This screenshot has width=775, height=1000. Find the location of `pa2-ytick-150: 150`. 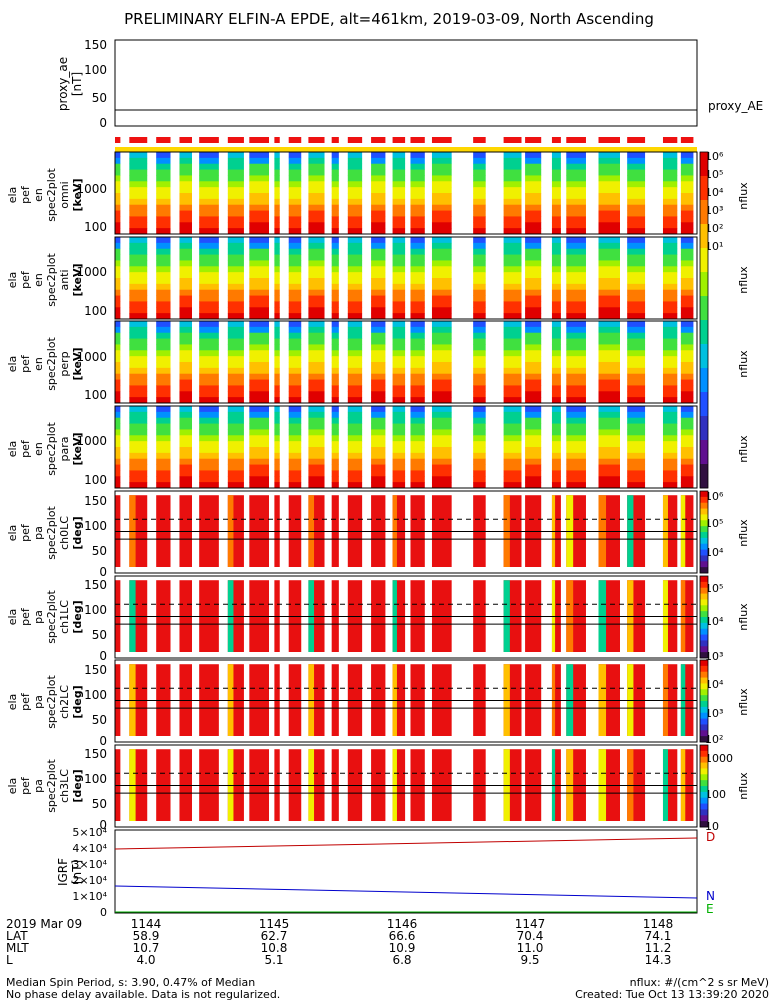

pa2-ytick-150: 150 is located at coordinates (95, 670).